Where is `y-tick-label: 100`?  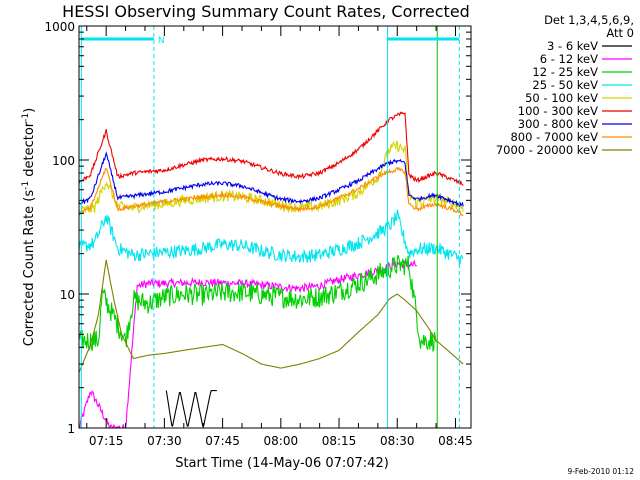
y-tick-label: 100 is located at coordinates (63, 161).